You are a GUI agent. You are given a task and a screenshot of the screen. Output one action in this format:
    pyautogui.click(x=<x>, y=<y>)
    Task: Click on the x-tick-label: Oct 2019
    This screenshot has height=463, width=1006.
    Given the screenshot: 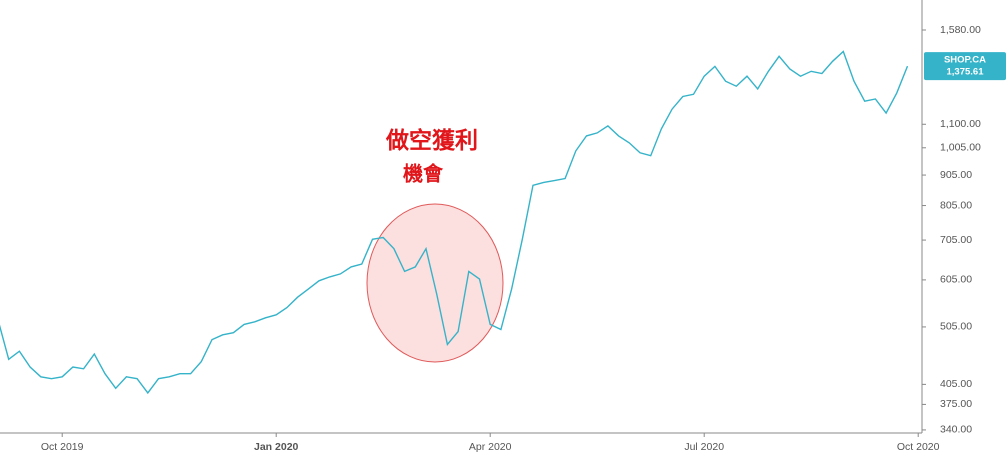 What is the action you would take?
    pyautogui.click(x=62, y=447)
    